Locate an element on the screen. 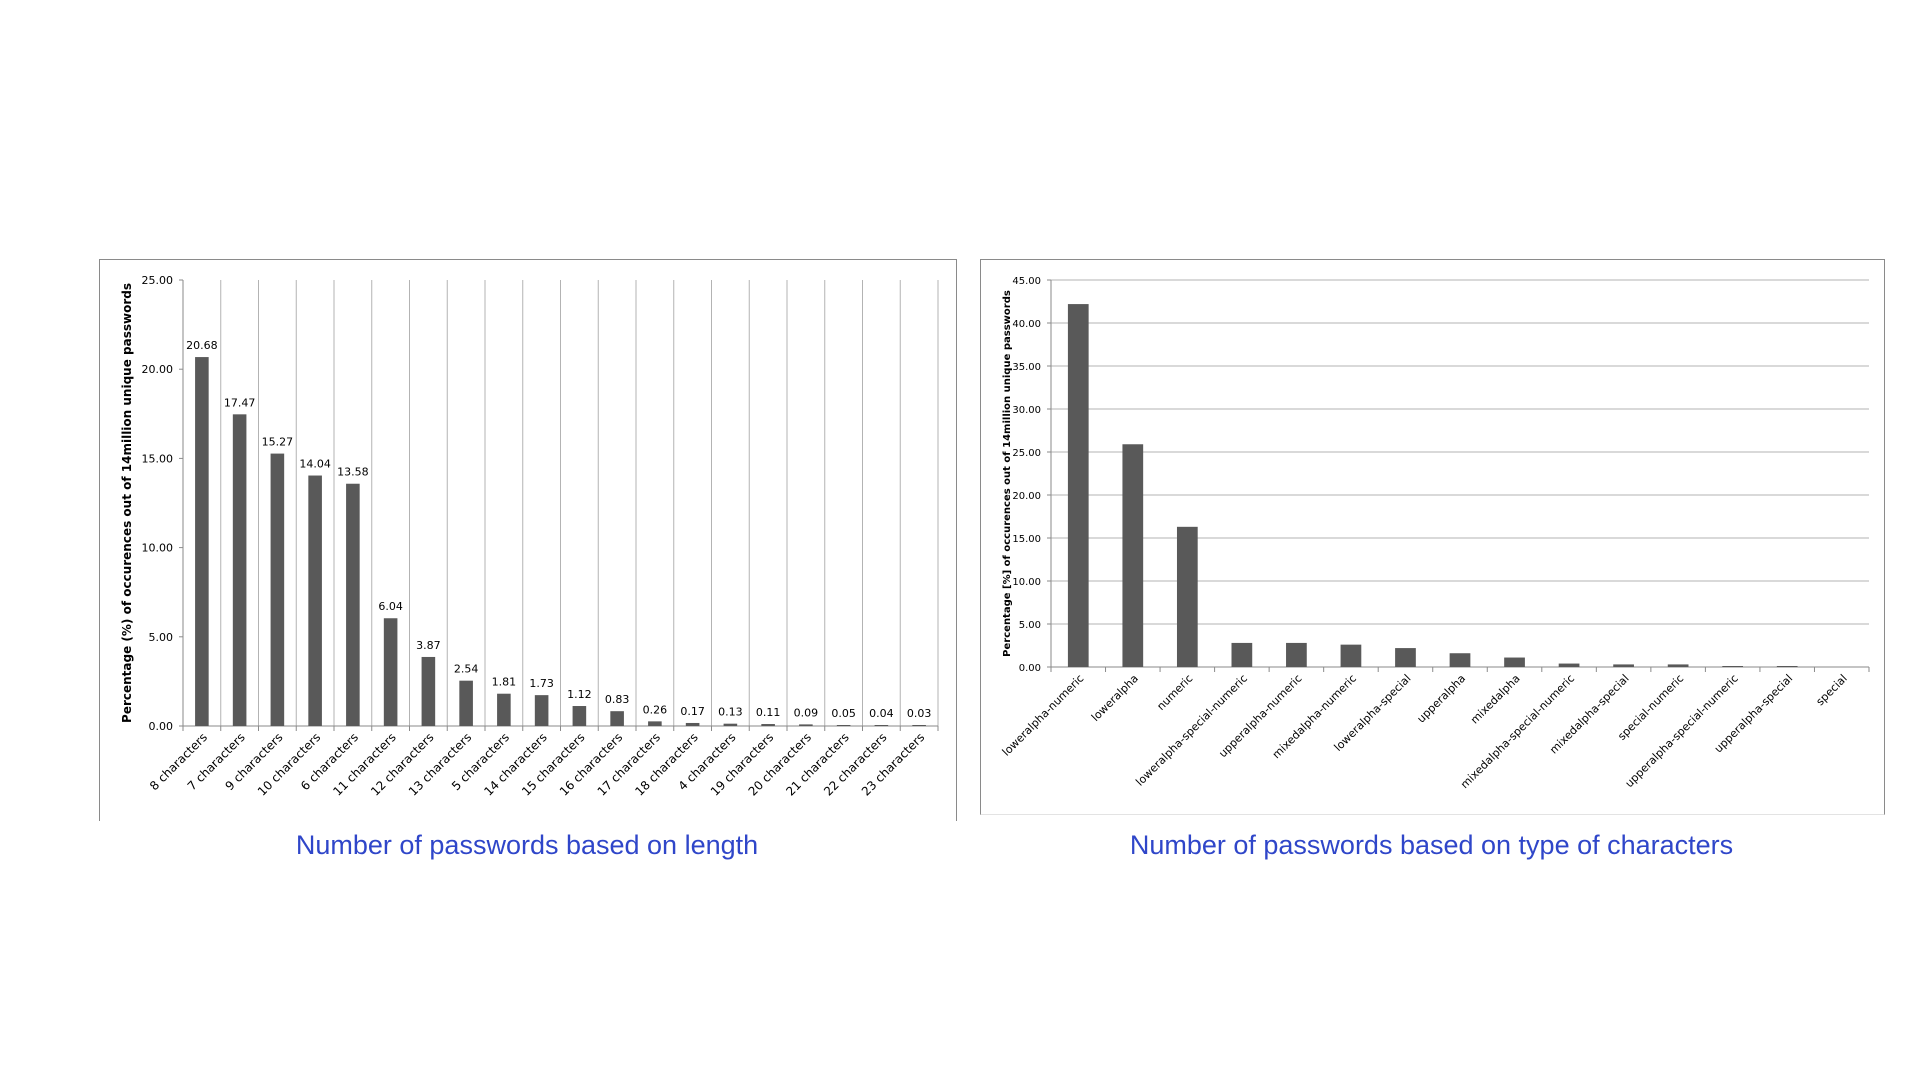  data-label: 3.87 is located at coordinates (428, 645).